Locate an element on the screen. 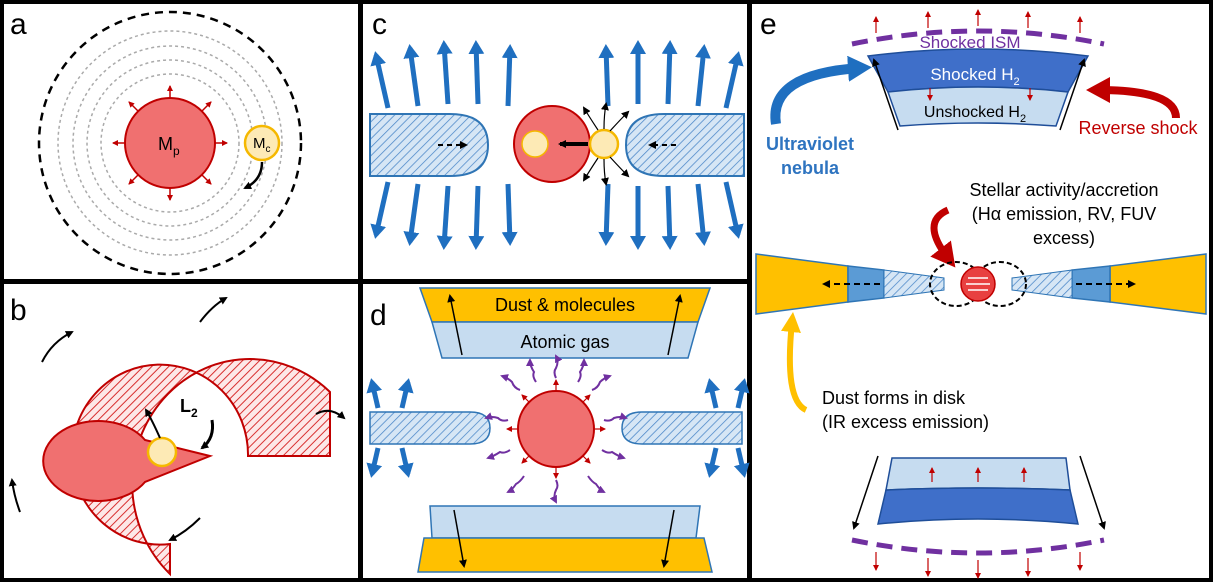 The height and width of the screenshot is (582, 1213). left-disk-d is located at coordinates (430, 428).